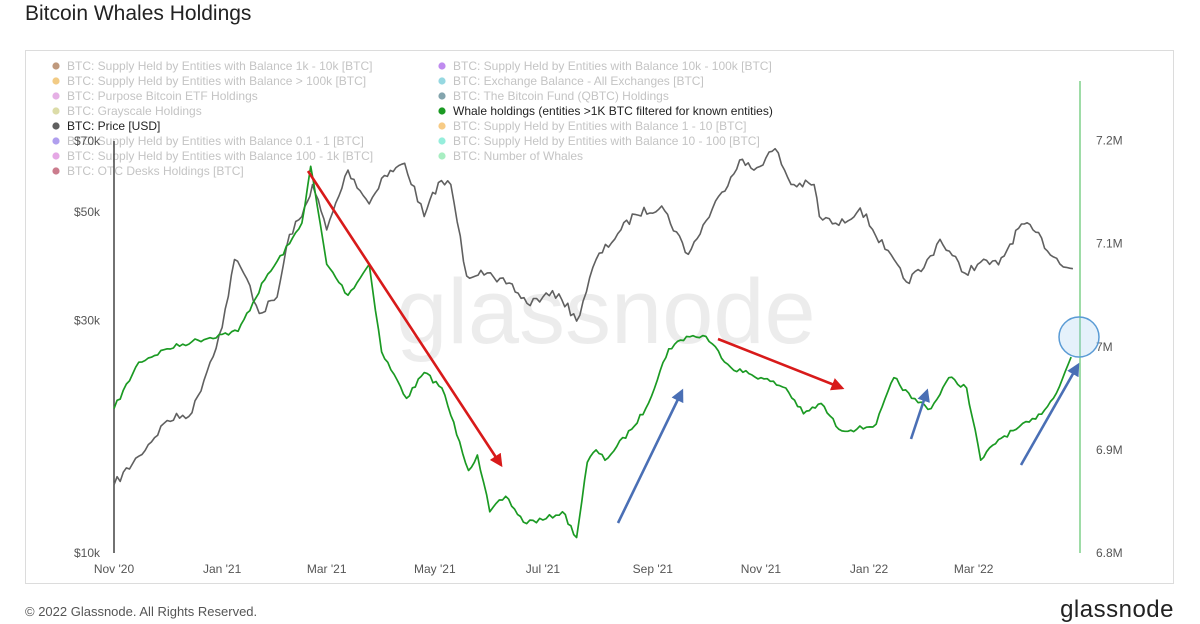 The height and width of the screenshot is (624, 1200). Describe the element at coordinates (141, 611) in the screenshot. I see `footer-copyright: © 2022 Glassnode. All Rights Reserved.` at that location.